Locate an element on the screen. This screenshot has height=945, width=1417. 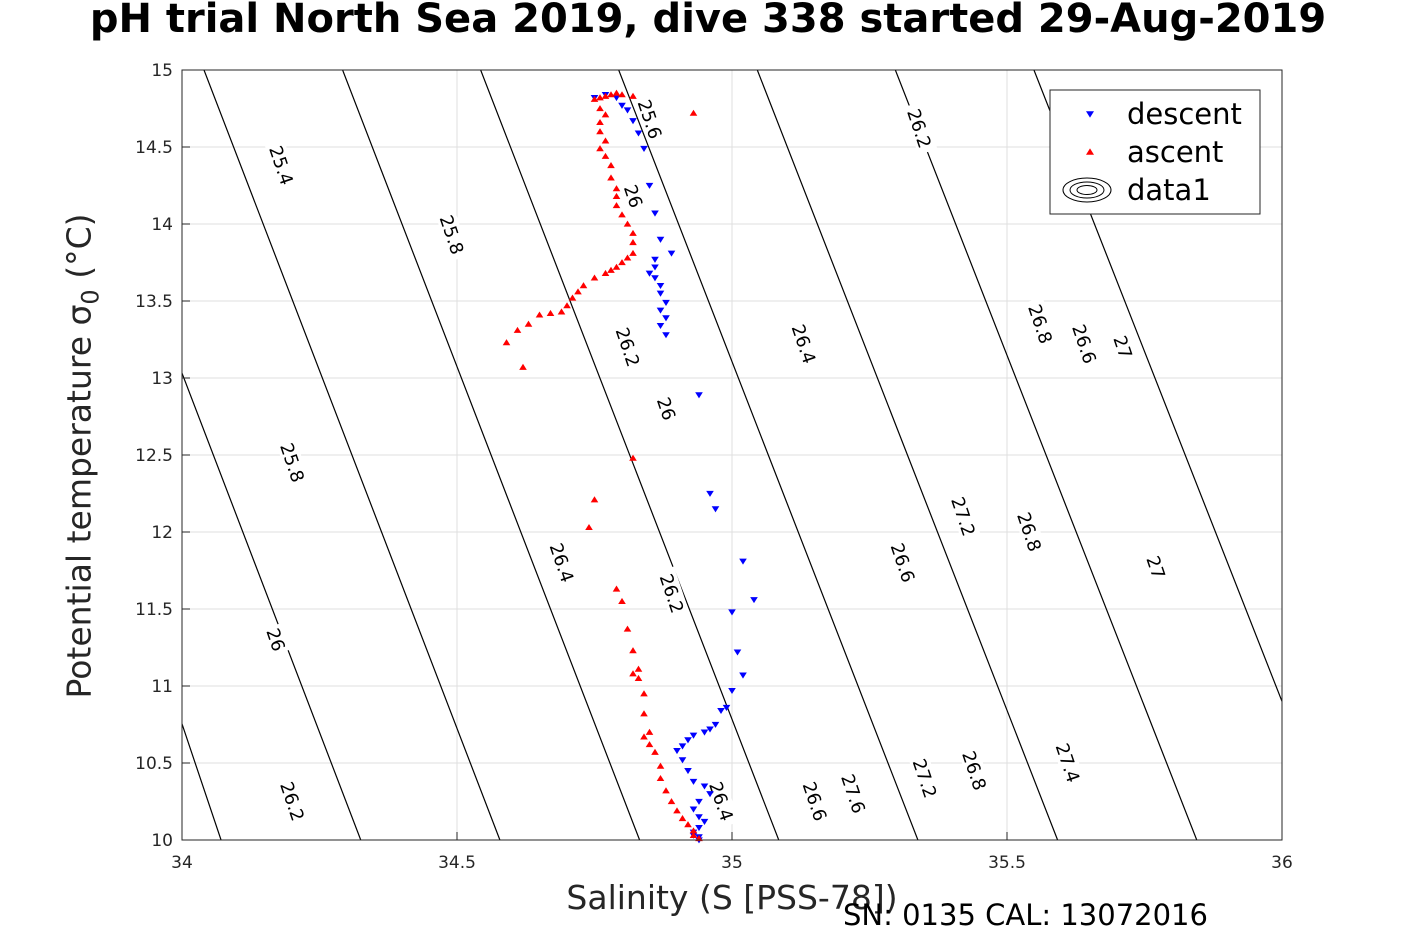
legend-contour-icon is located at coordinates (1087, 190).